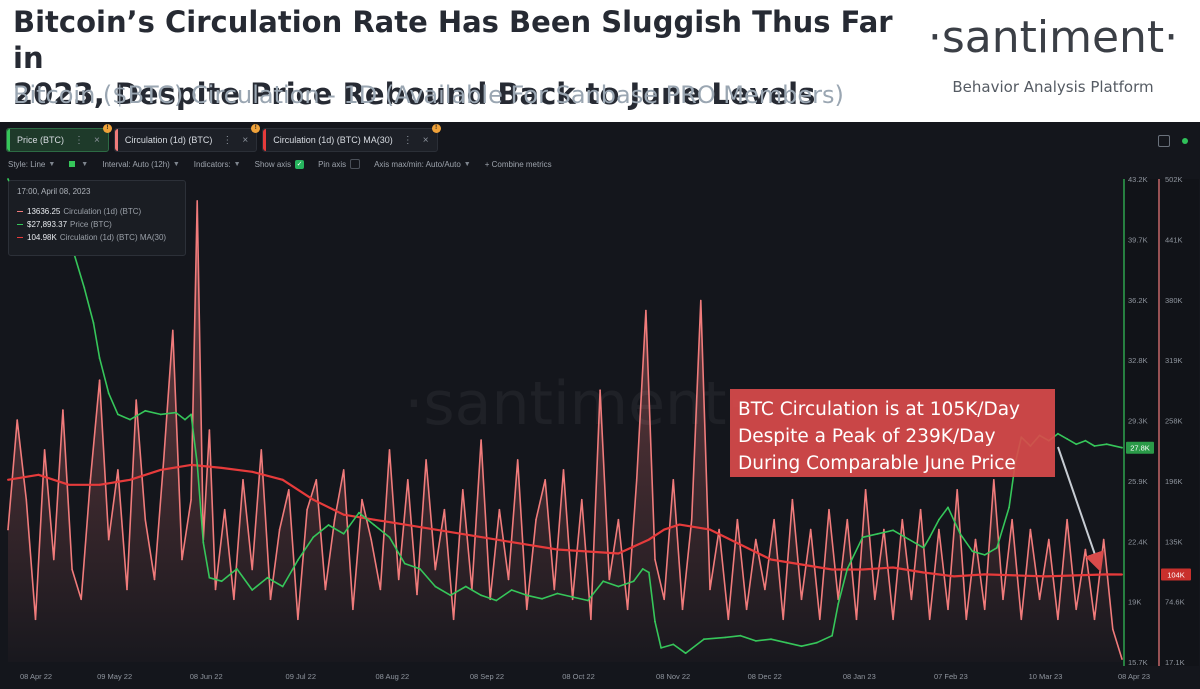  What do you see at coordinates (1174, 541) in the screenshot?
I see `circulation-tick-label: 135K` at bounding box center [1174, 541].